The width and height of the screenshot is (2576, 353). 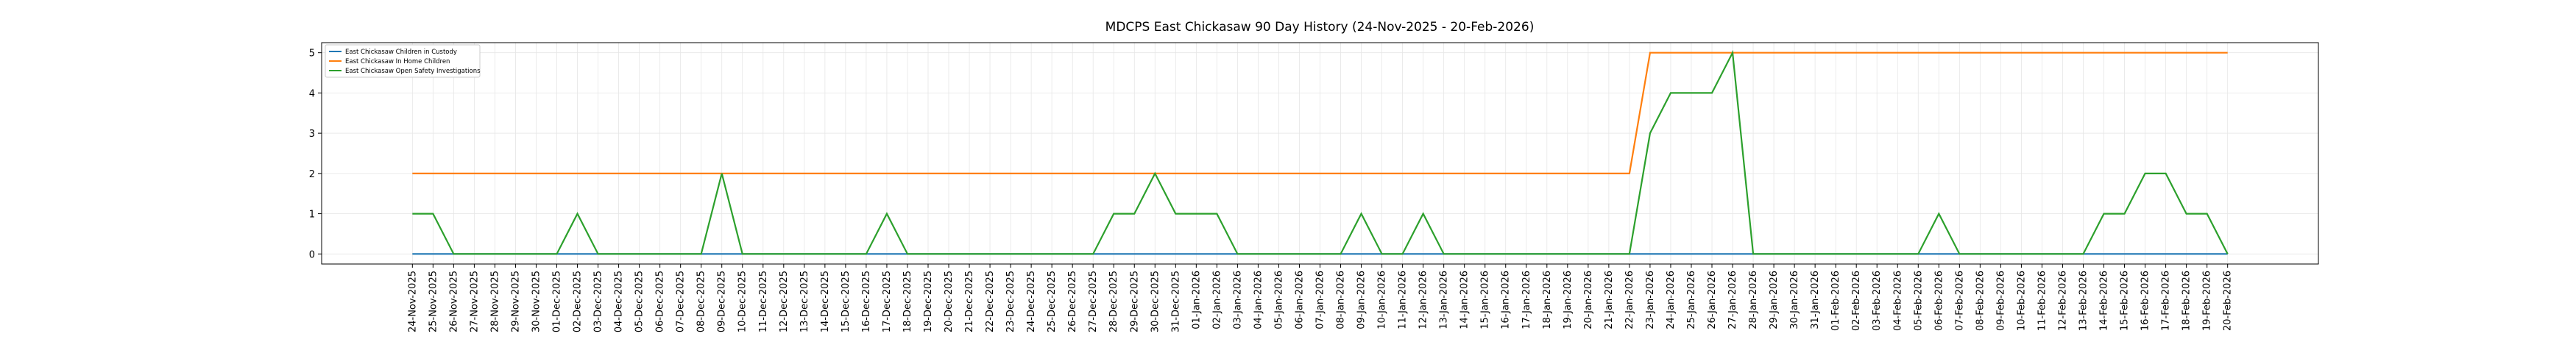 What do you see at coordinates (1155, 301) in the screenshot?
I see `x-tick-label: 30-Dec-2025` at bounding box center [1155, 301].